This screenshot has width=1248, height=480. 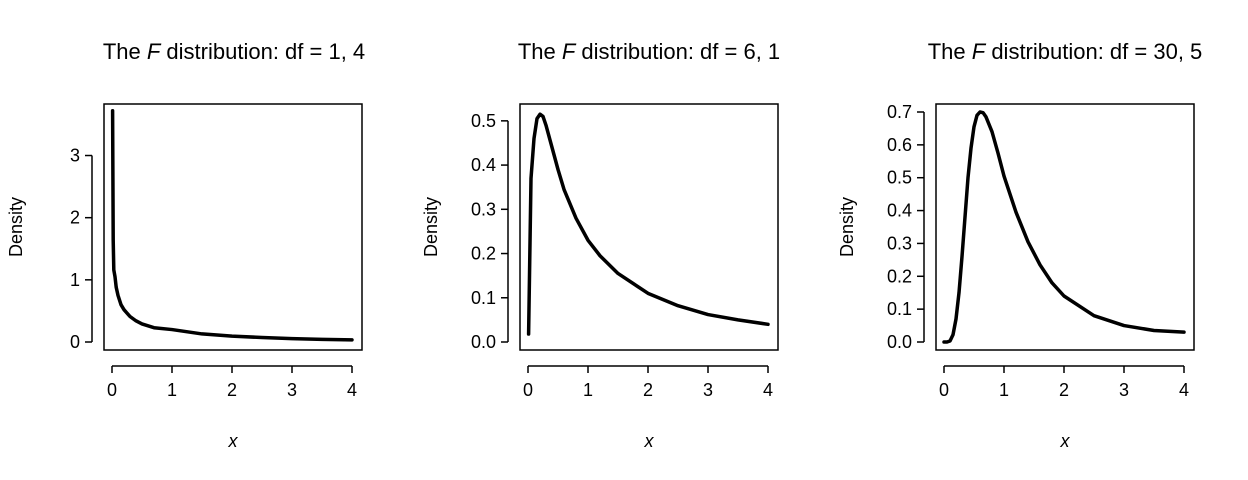 I want to click on chart-title: The F distribution: df = 6, 1, so click(x=649, y=51).